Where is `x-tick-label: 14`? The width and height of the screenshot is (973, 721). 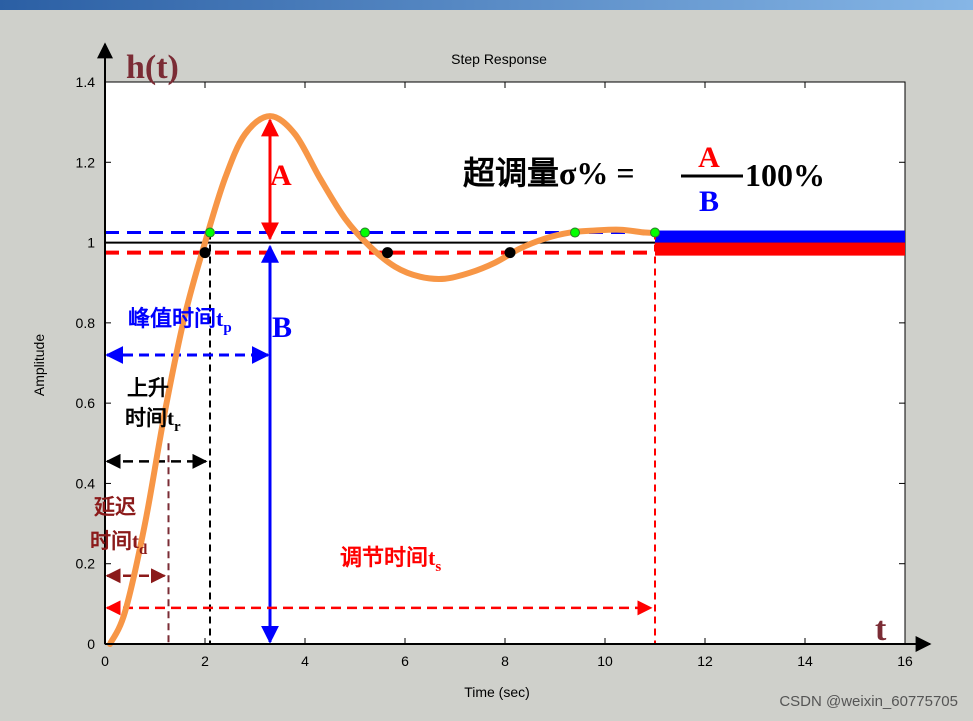 x-tick-label: 14 is located at coordinates (805, 661).